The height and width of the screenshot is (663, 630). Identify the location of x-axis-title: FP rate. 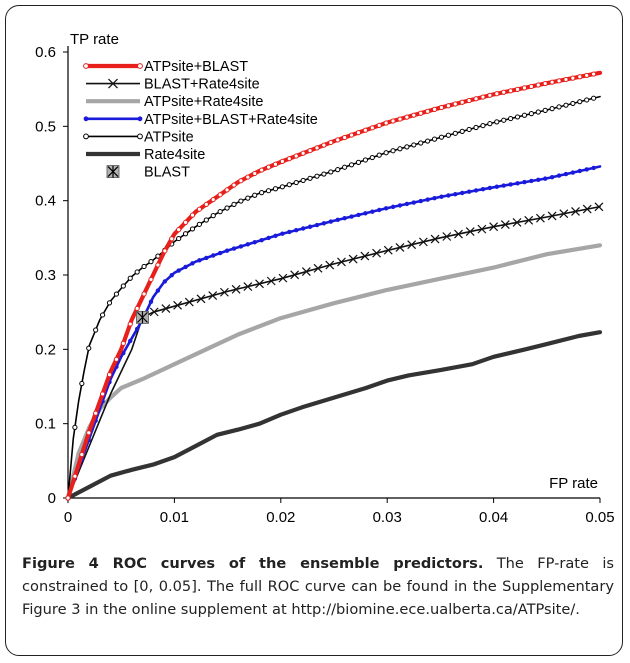
(573, 483).